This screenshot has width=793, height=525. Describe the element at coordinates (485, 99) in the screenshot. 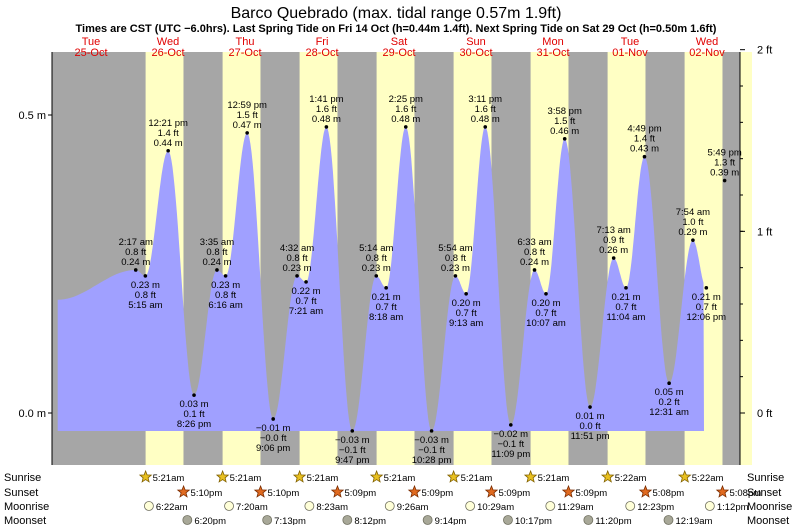

I see `tide-time-label: 3:11 pm` at that location.